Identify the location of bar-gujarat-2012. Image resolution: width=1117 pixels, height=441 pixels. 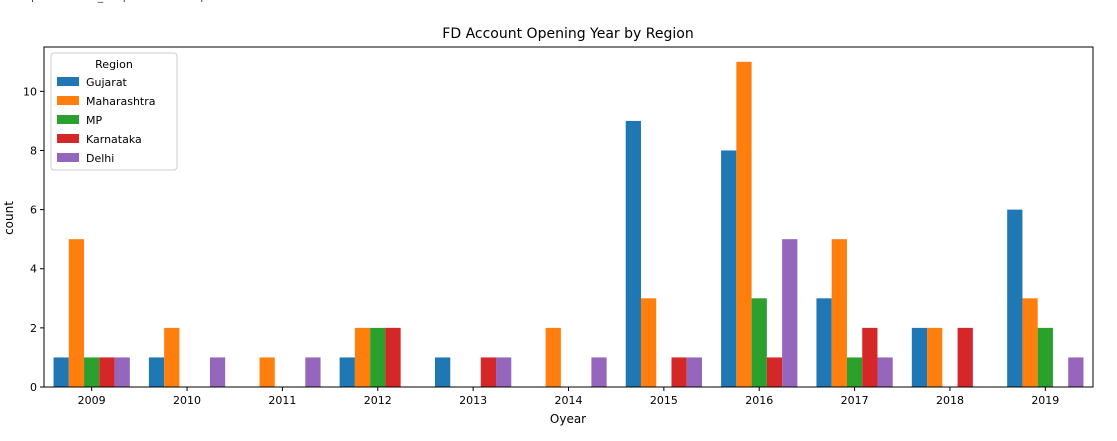
(347, 372).